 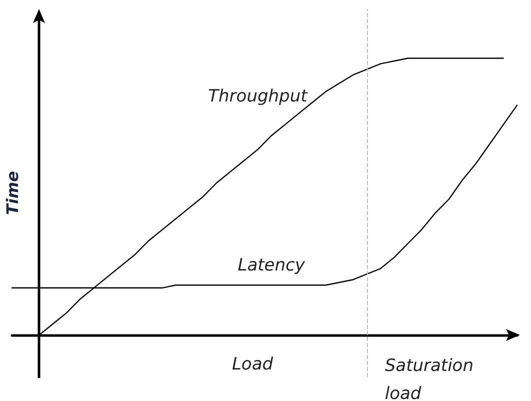 What do you see at coordinates (12, 192) in the screenshot?
I see `y-axis-title: Time` at bounding box center [12, 192].